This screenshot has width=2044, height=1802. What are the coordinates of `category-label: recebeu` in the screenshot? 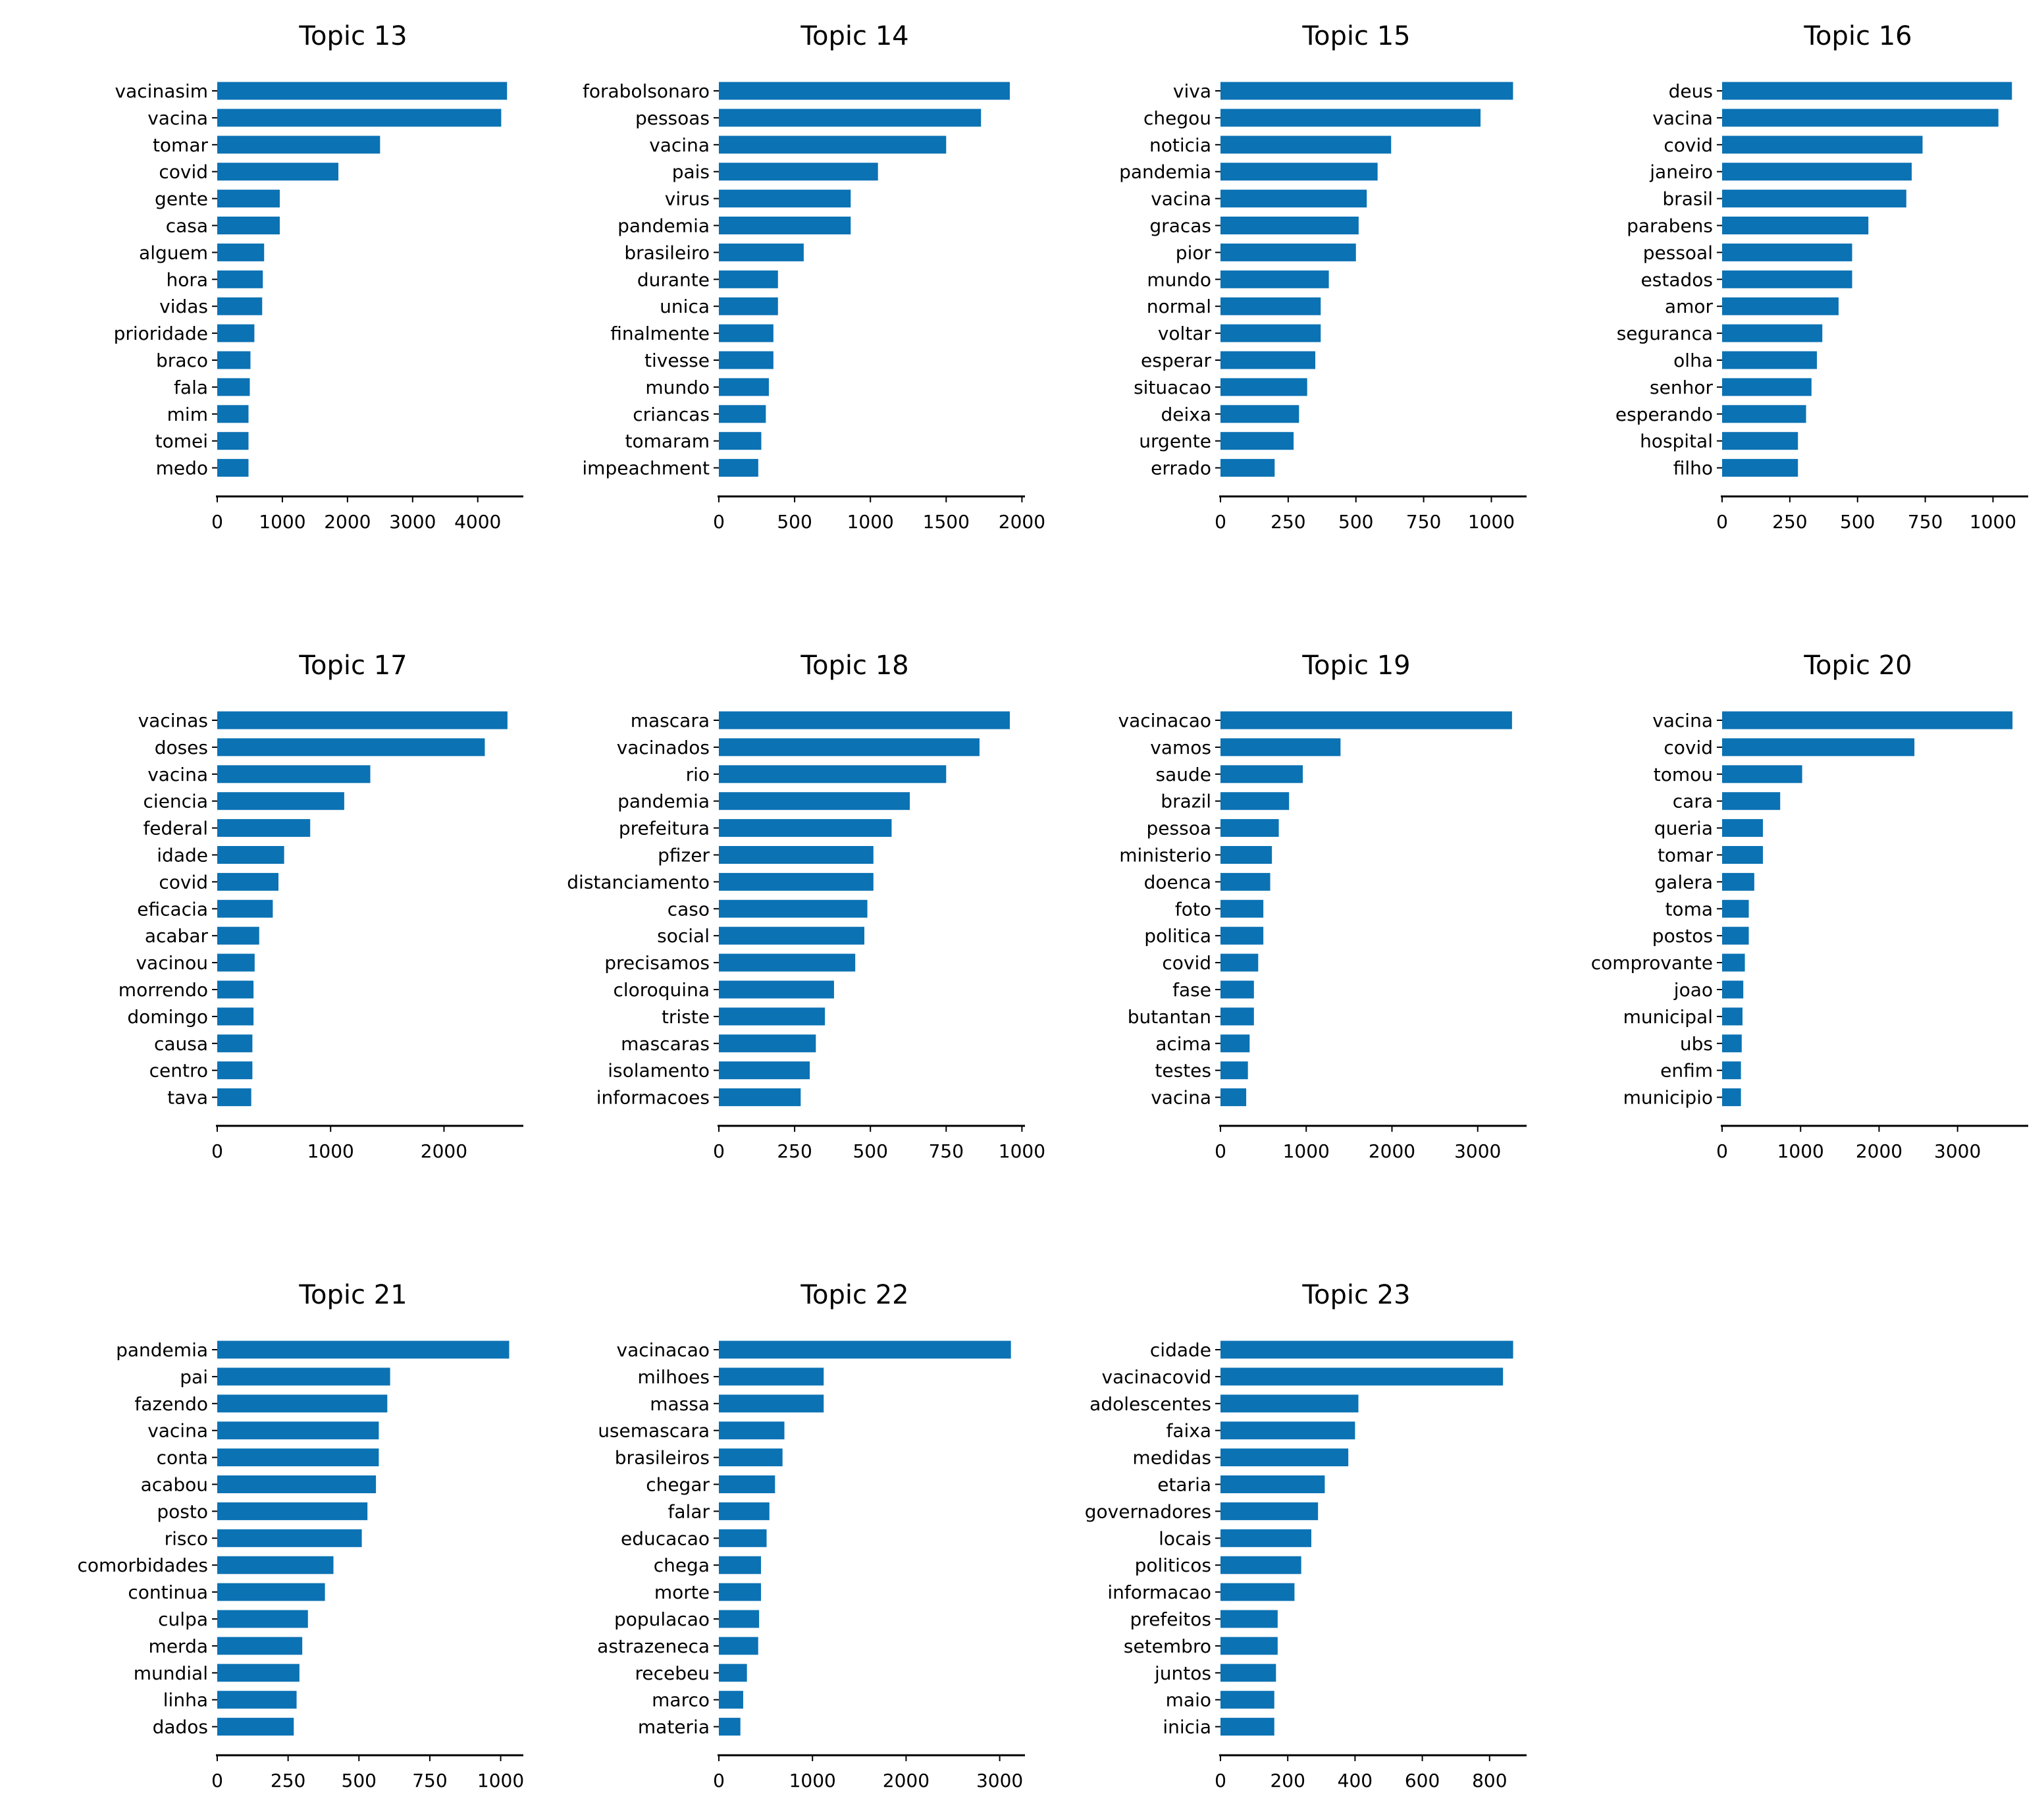 It's located at (672, 1673).